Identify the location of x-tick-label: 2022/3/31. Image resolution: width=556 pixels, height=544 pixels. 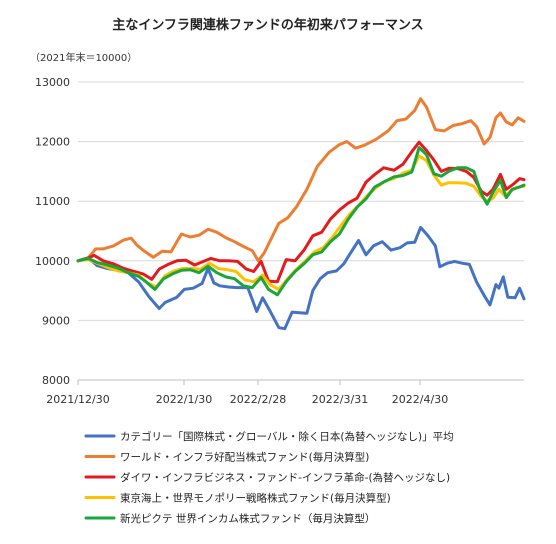
(340, 399).